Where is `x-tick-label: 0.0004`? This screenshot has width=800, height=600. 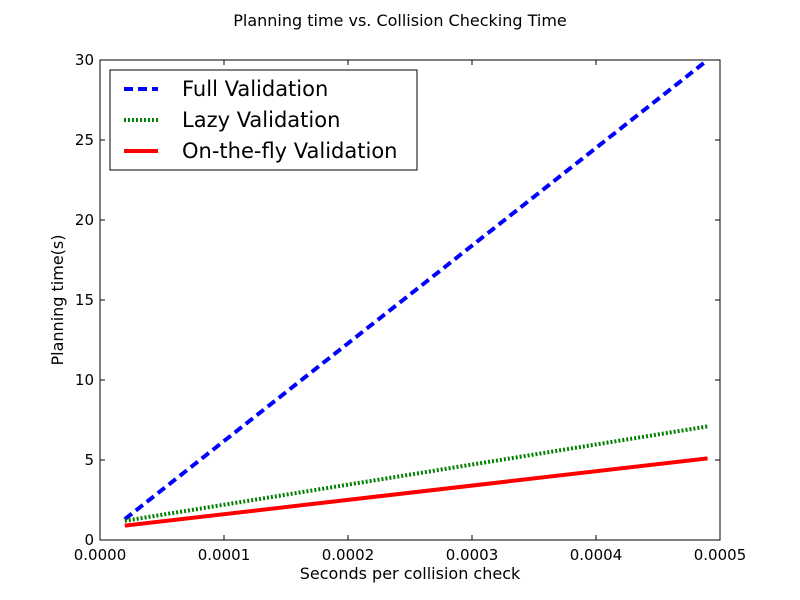 x-tick-label: 0.0004 is located at coordinates (596, 555).